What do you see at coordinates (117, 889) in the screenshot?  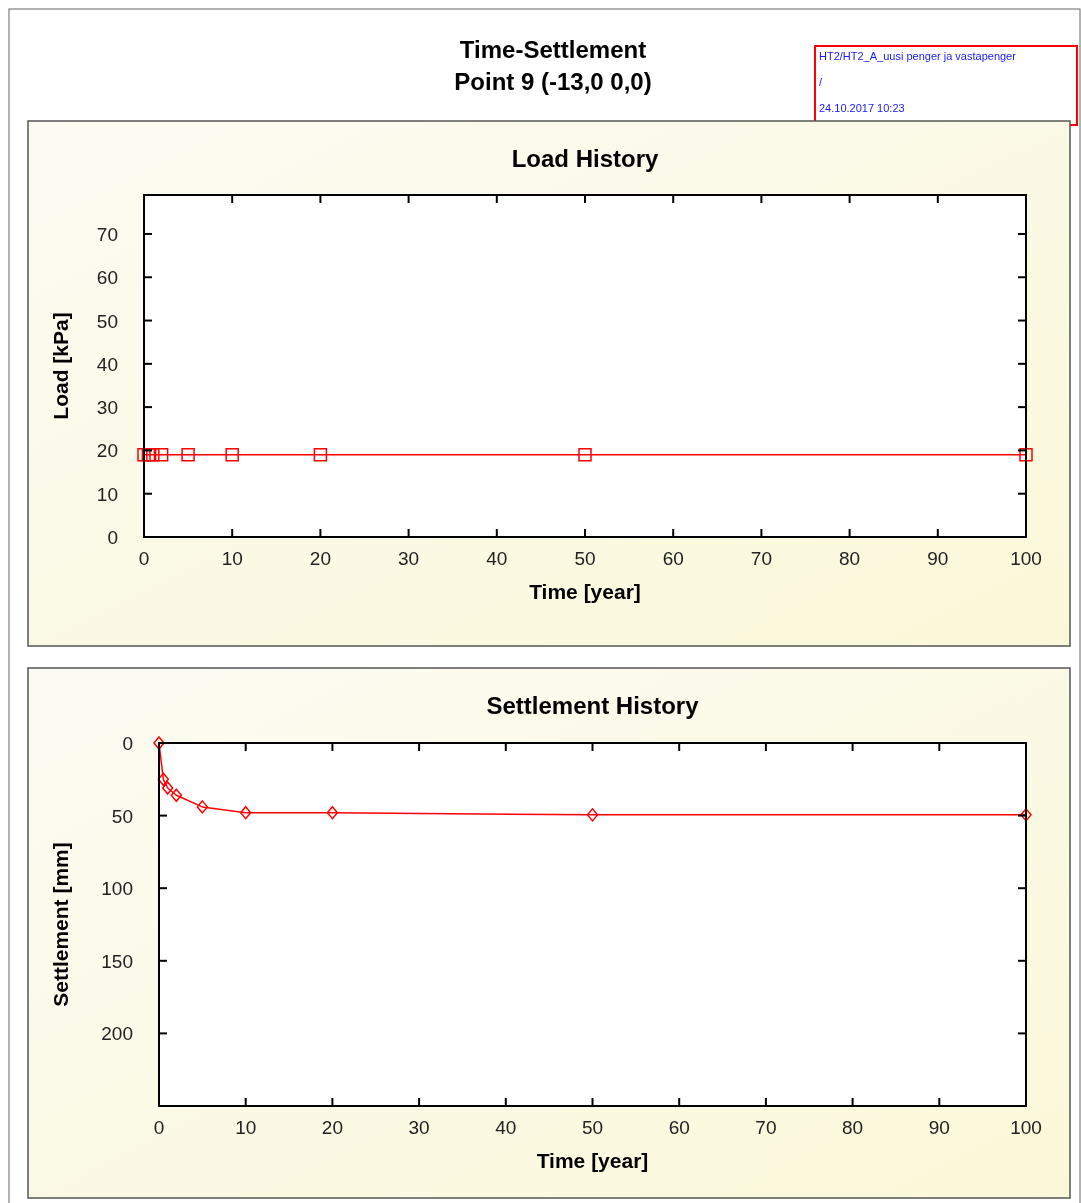 I see `y-tick-label: 100` at bounding box center [117, 889].